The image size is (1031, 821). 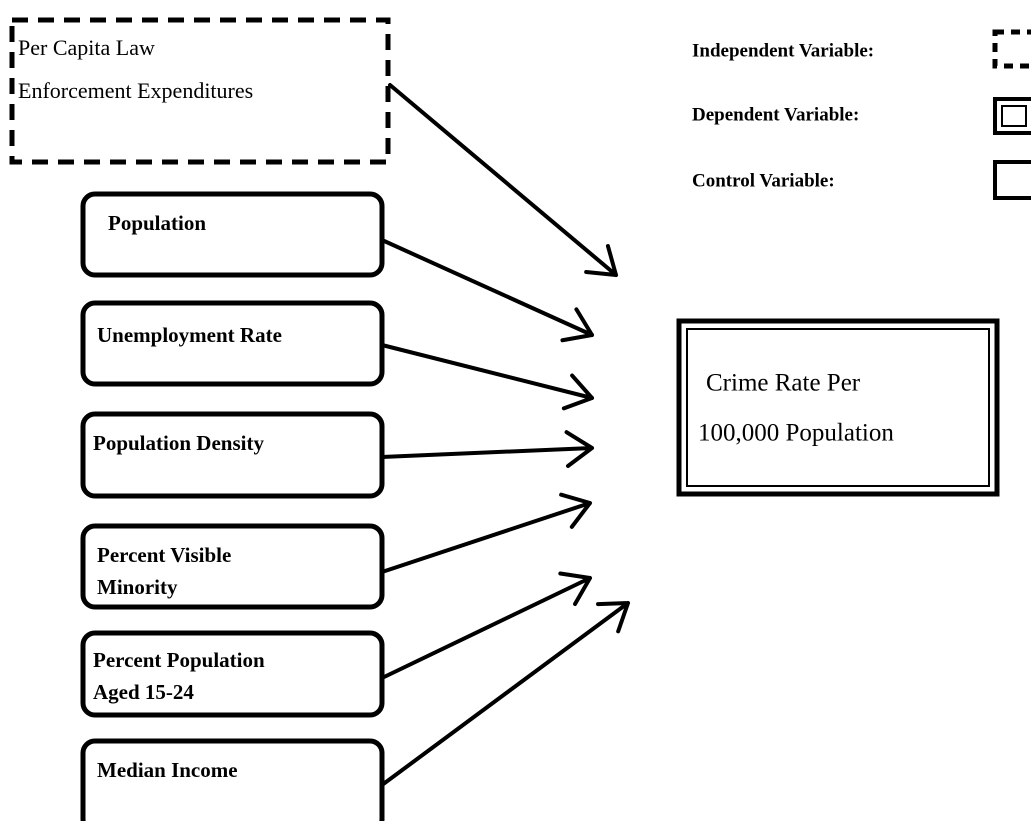 What do you see at coordinates (763, 180) in the screenshot?
I see `legend-label: Control Variable:` at bounding box center [763, 180].